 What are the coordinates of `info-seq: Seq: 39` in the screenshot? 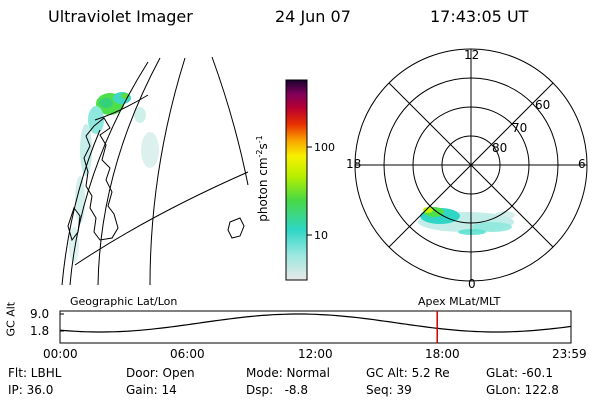 It's located at (389, 390).